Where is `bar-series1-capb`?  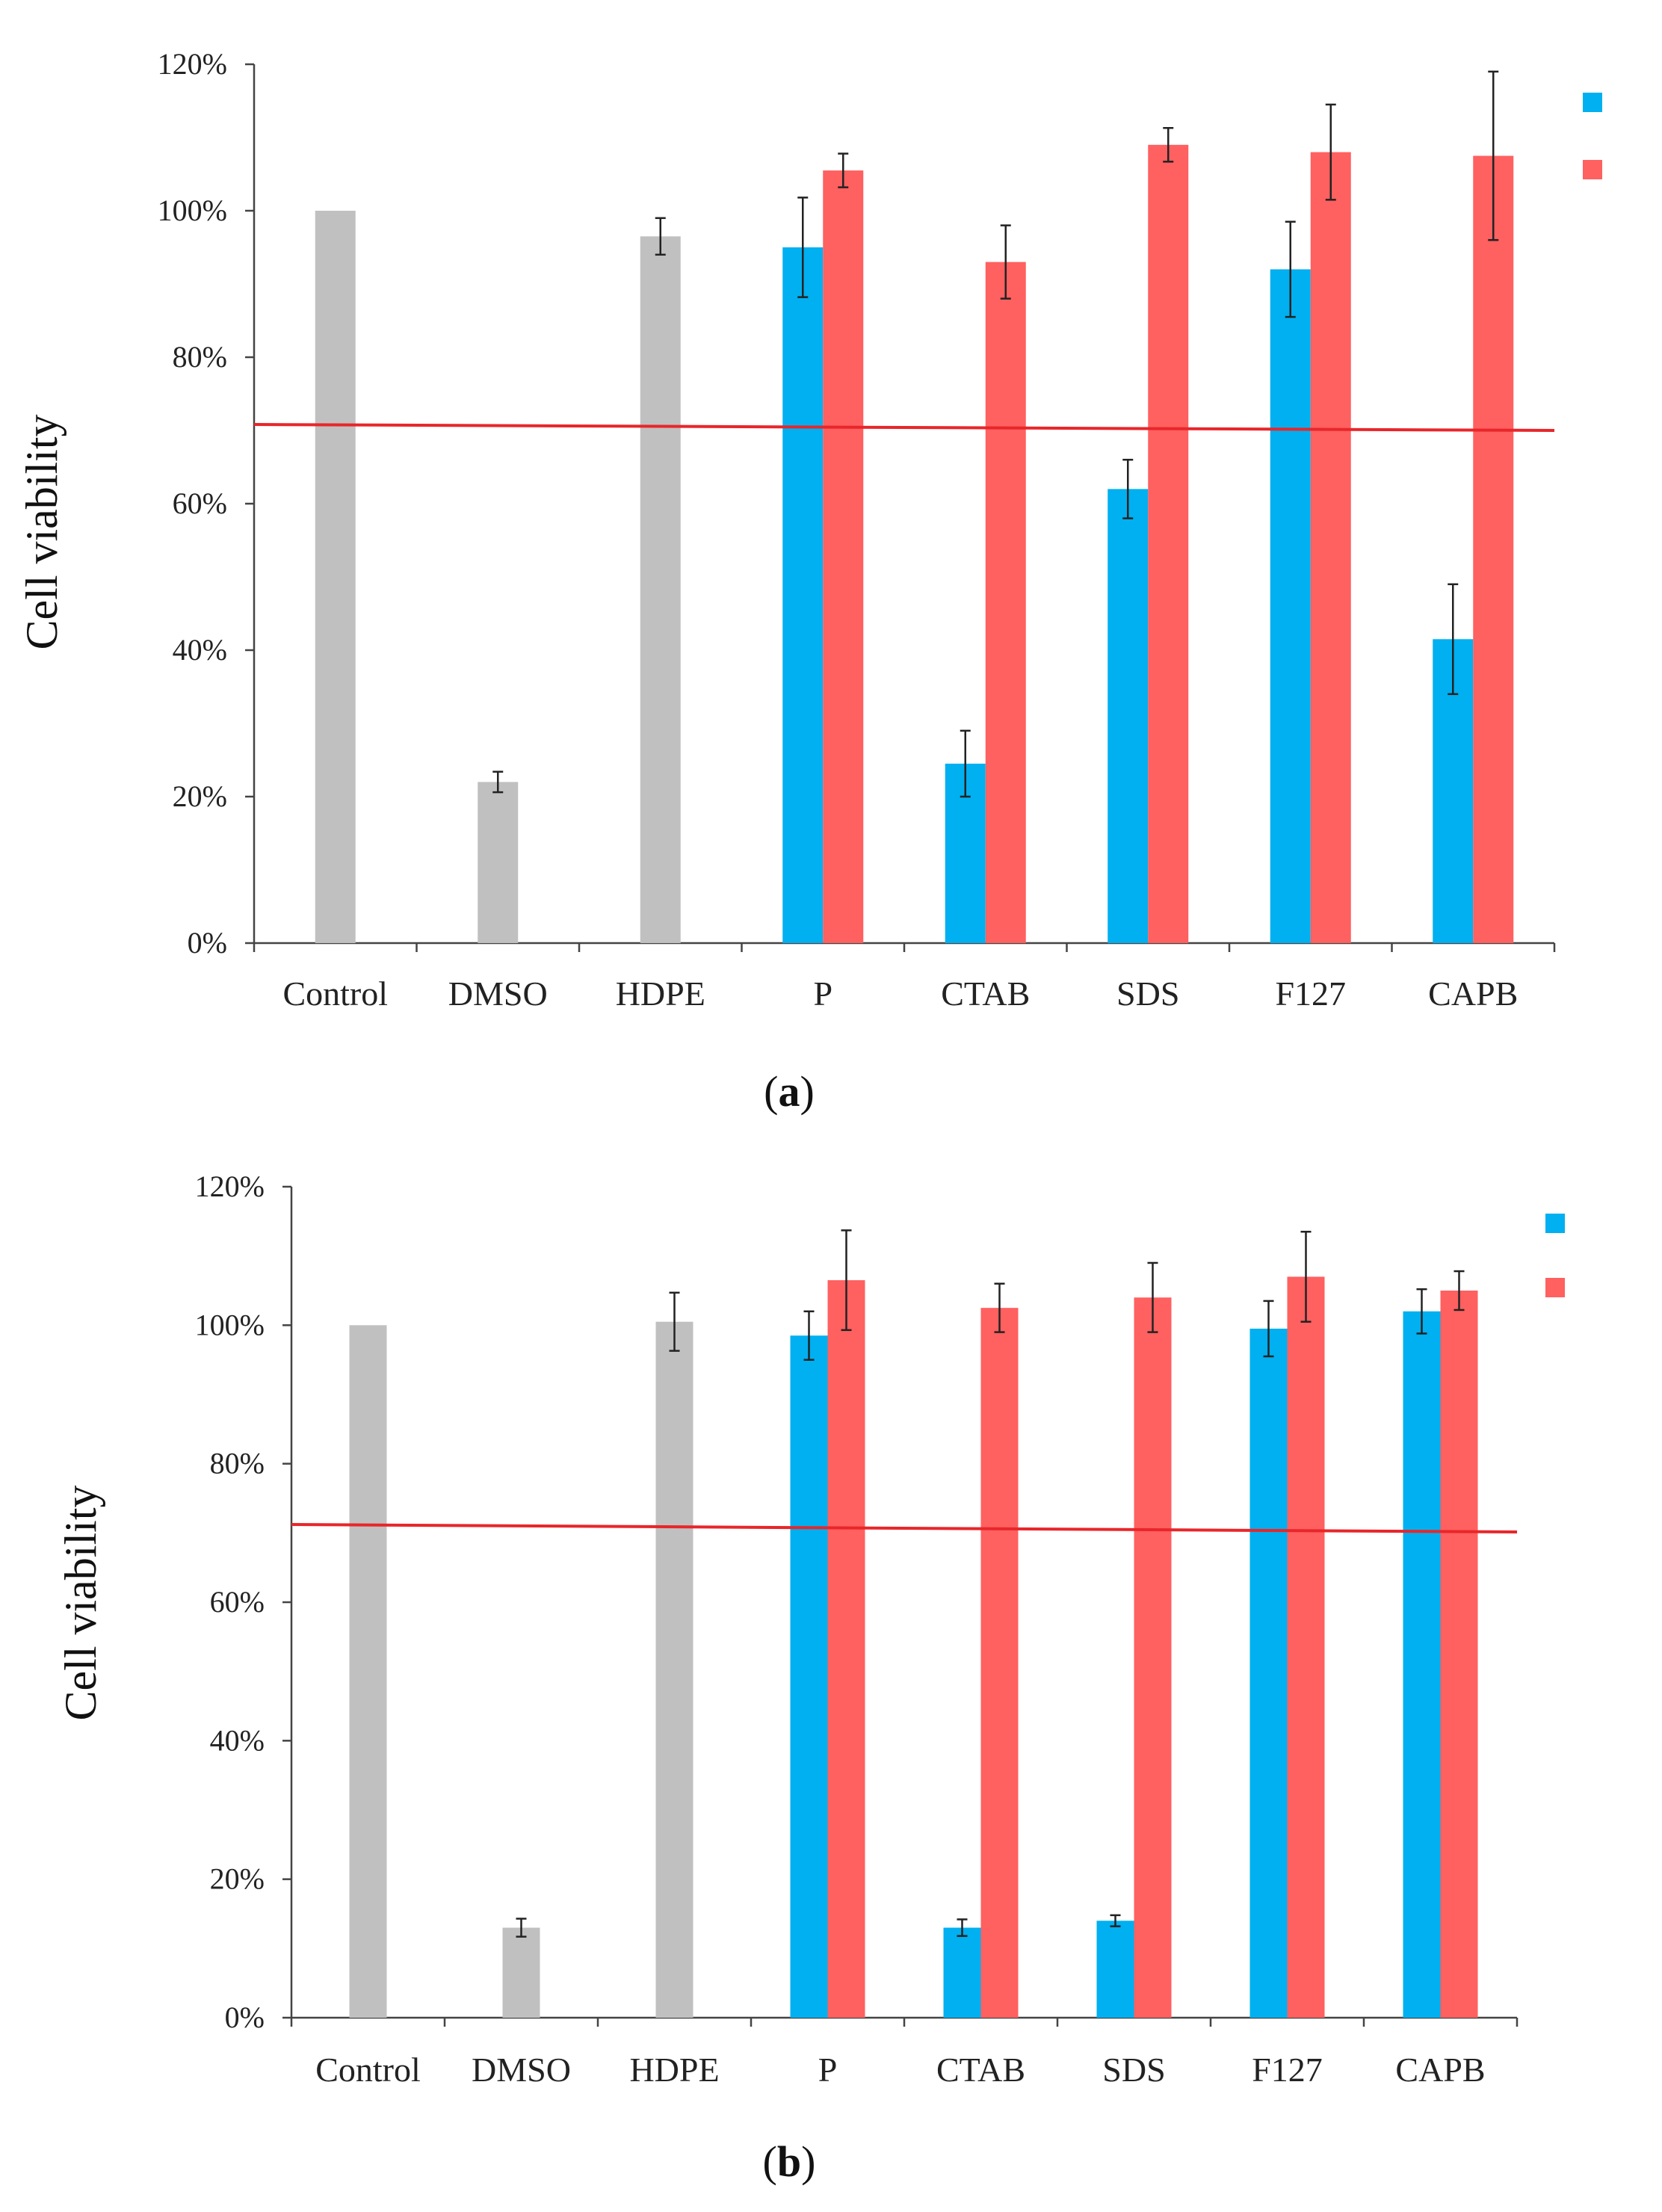 bar-series1-capb is located at coordinates (1422, 1664).